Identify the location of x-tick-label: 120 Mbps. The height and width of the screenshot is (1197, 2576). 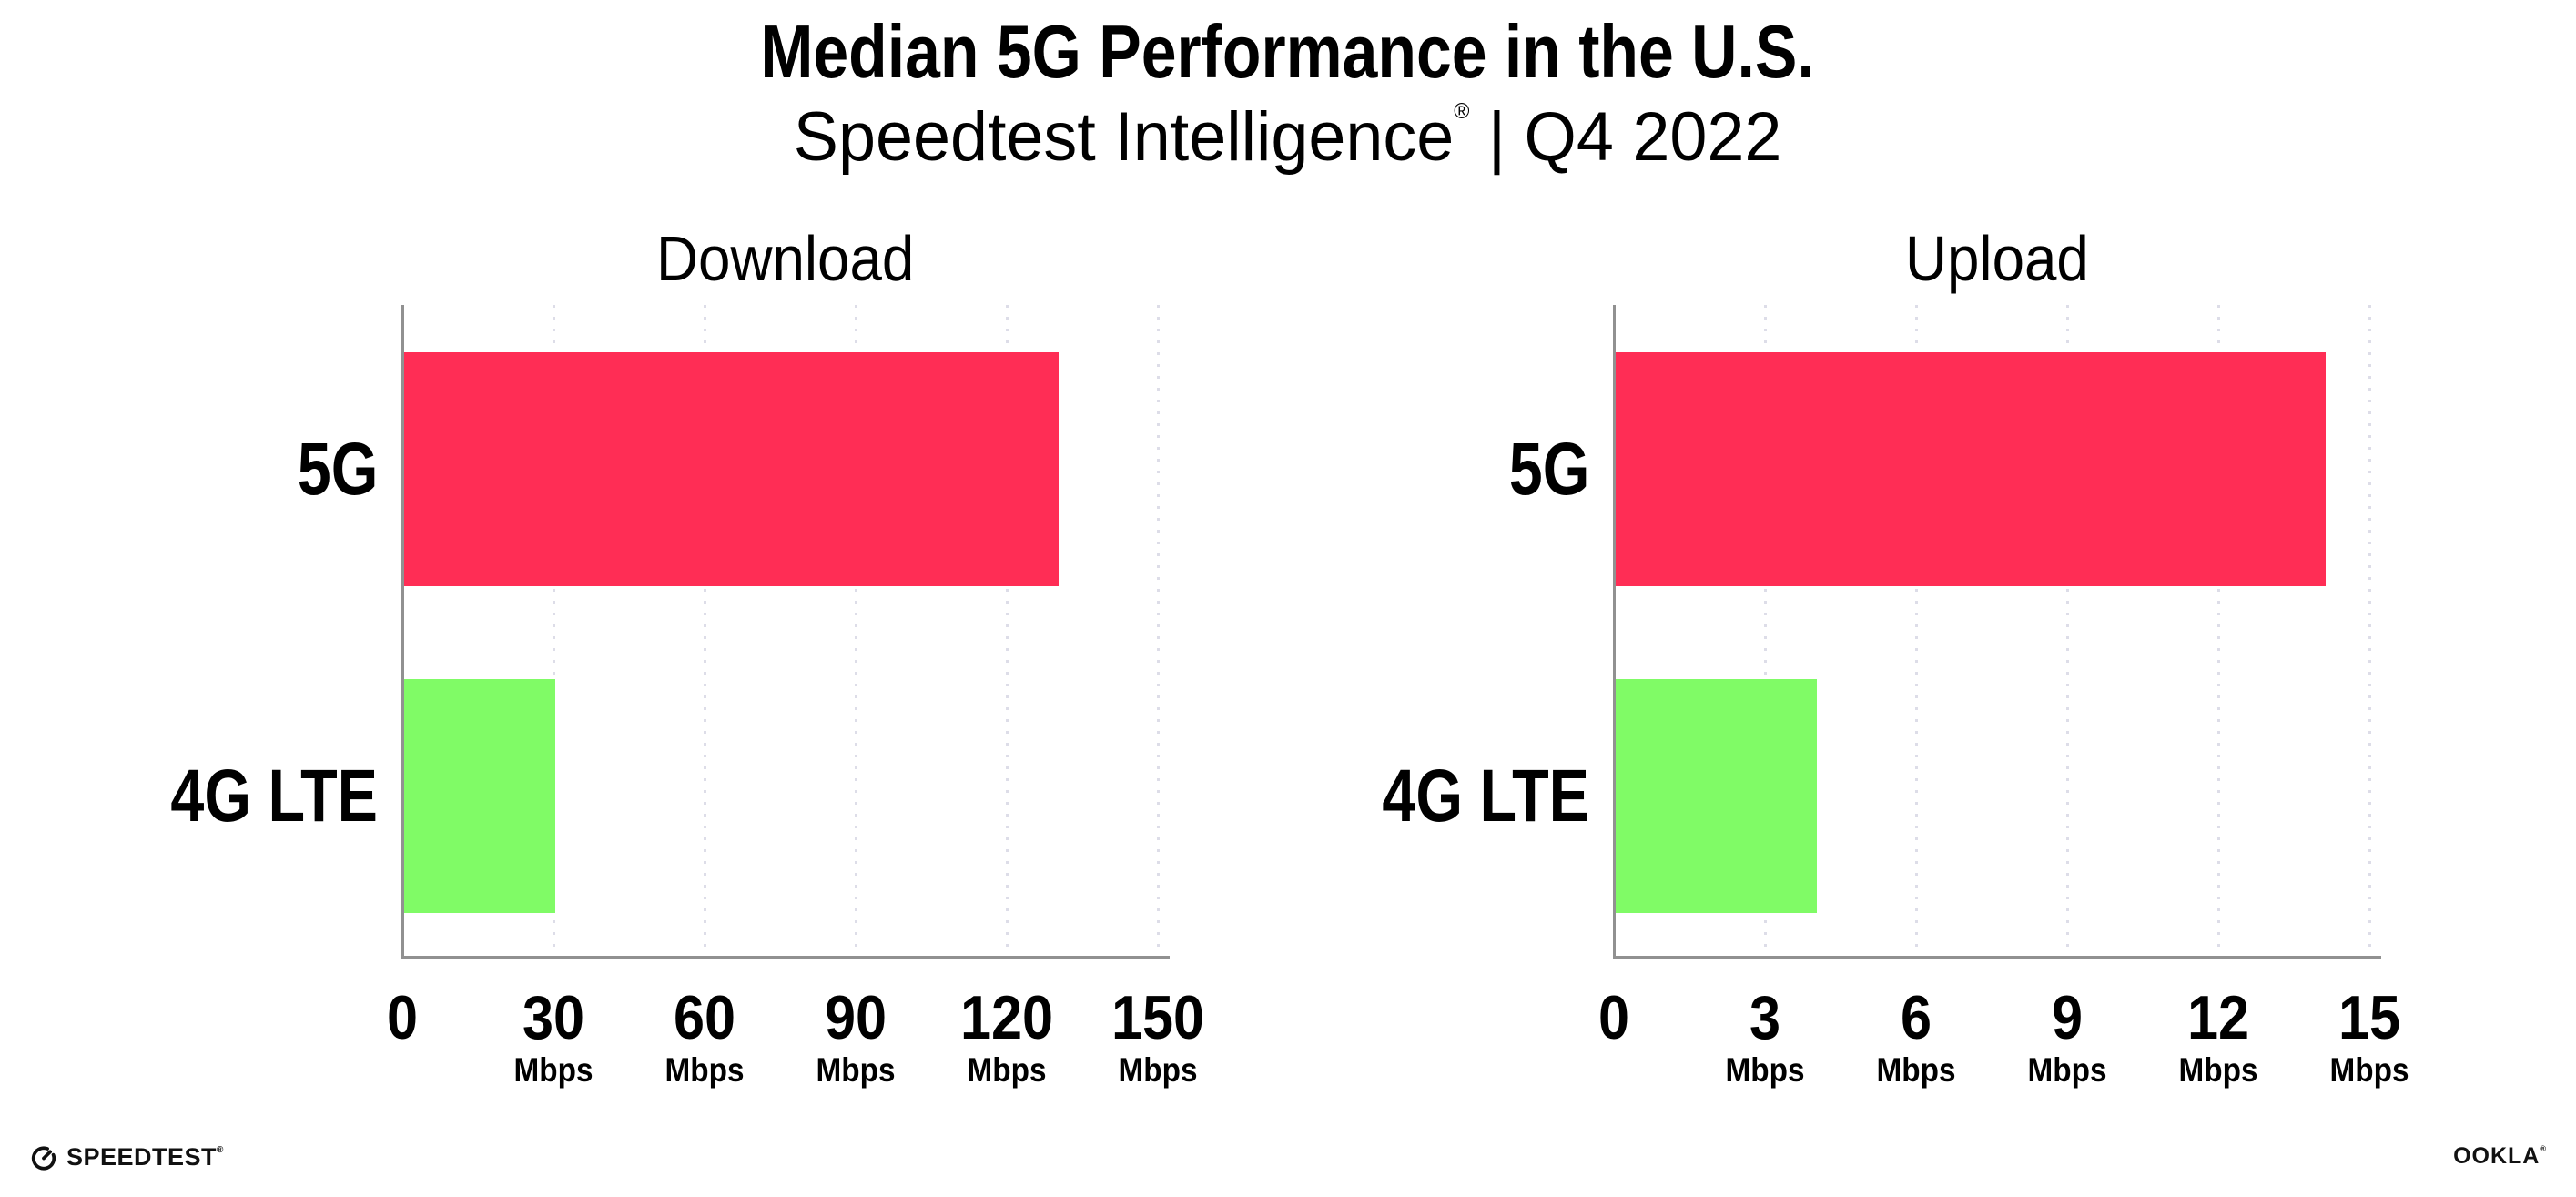
(1007, 1037).